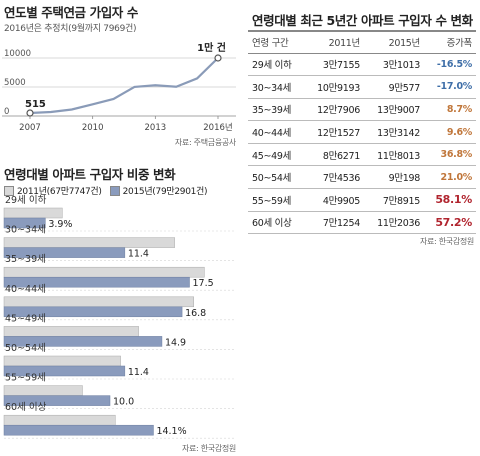 This screenshot has width=480, height=456. I want to click on table-row: 35~39세 12만7906 13만9007 8.7%, so click(362, 110).